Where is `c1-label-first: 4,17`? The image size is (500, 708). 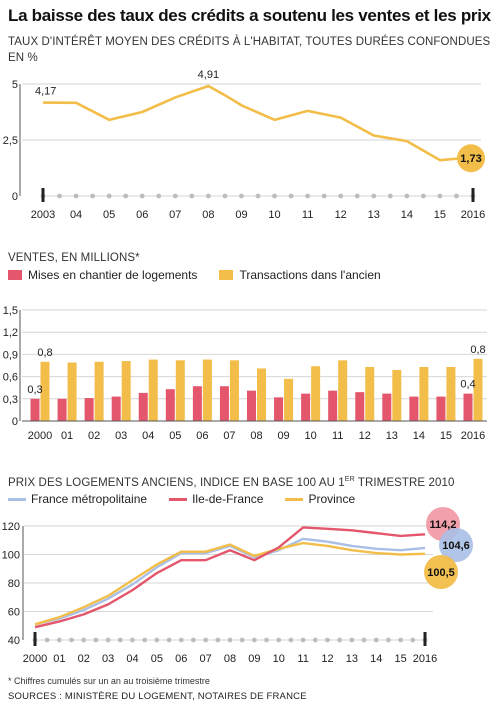
c1-label-first: 4,17 is located at coordinates (45, 92).